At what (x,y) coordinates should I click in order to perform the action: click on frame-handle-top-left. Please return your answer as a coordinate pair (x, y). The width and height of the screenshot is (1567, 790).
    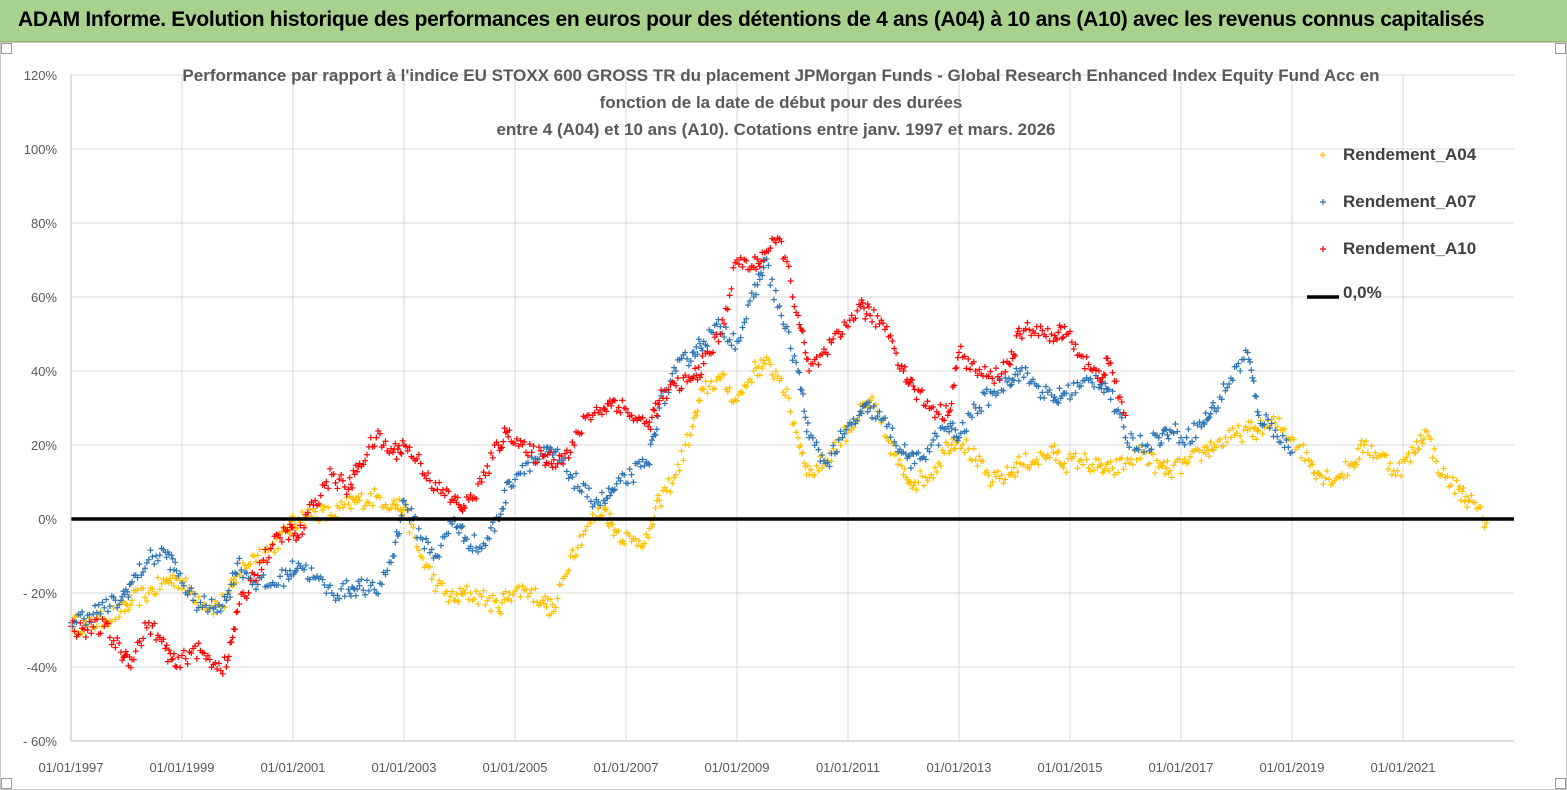
    Looking at the image, I should click on (6, 48).